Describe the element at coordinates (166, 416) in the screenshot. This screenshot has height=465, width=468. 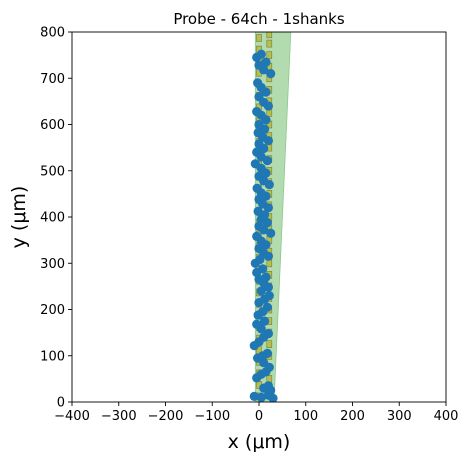
I see `x-tick-label: −200` at that location.